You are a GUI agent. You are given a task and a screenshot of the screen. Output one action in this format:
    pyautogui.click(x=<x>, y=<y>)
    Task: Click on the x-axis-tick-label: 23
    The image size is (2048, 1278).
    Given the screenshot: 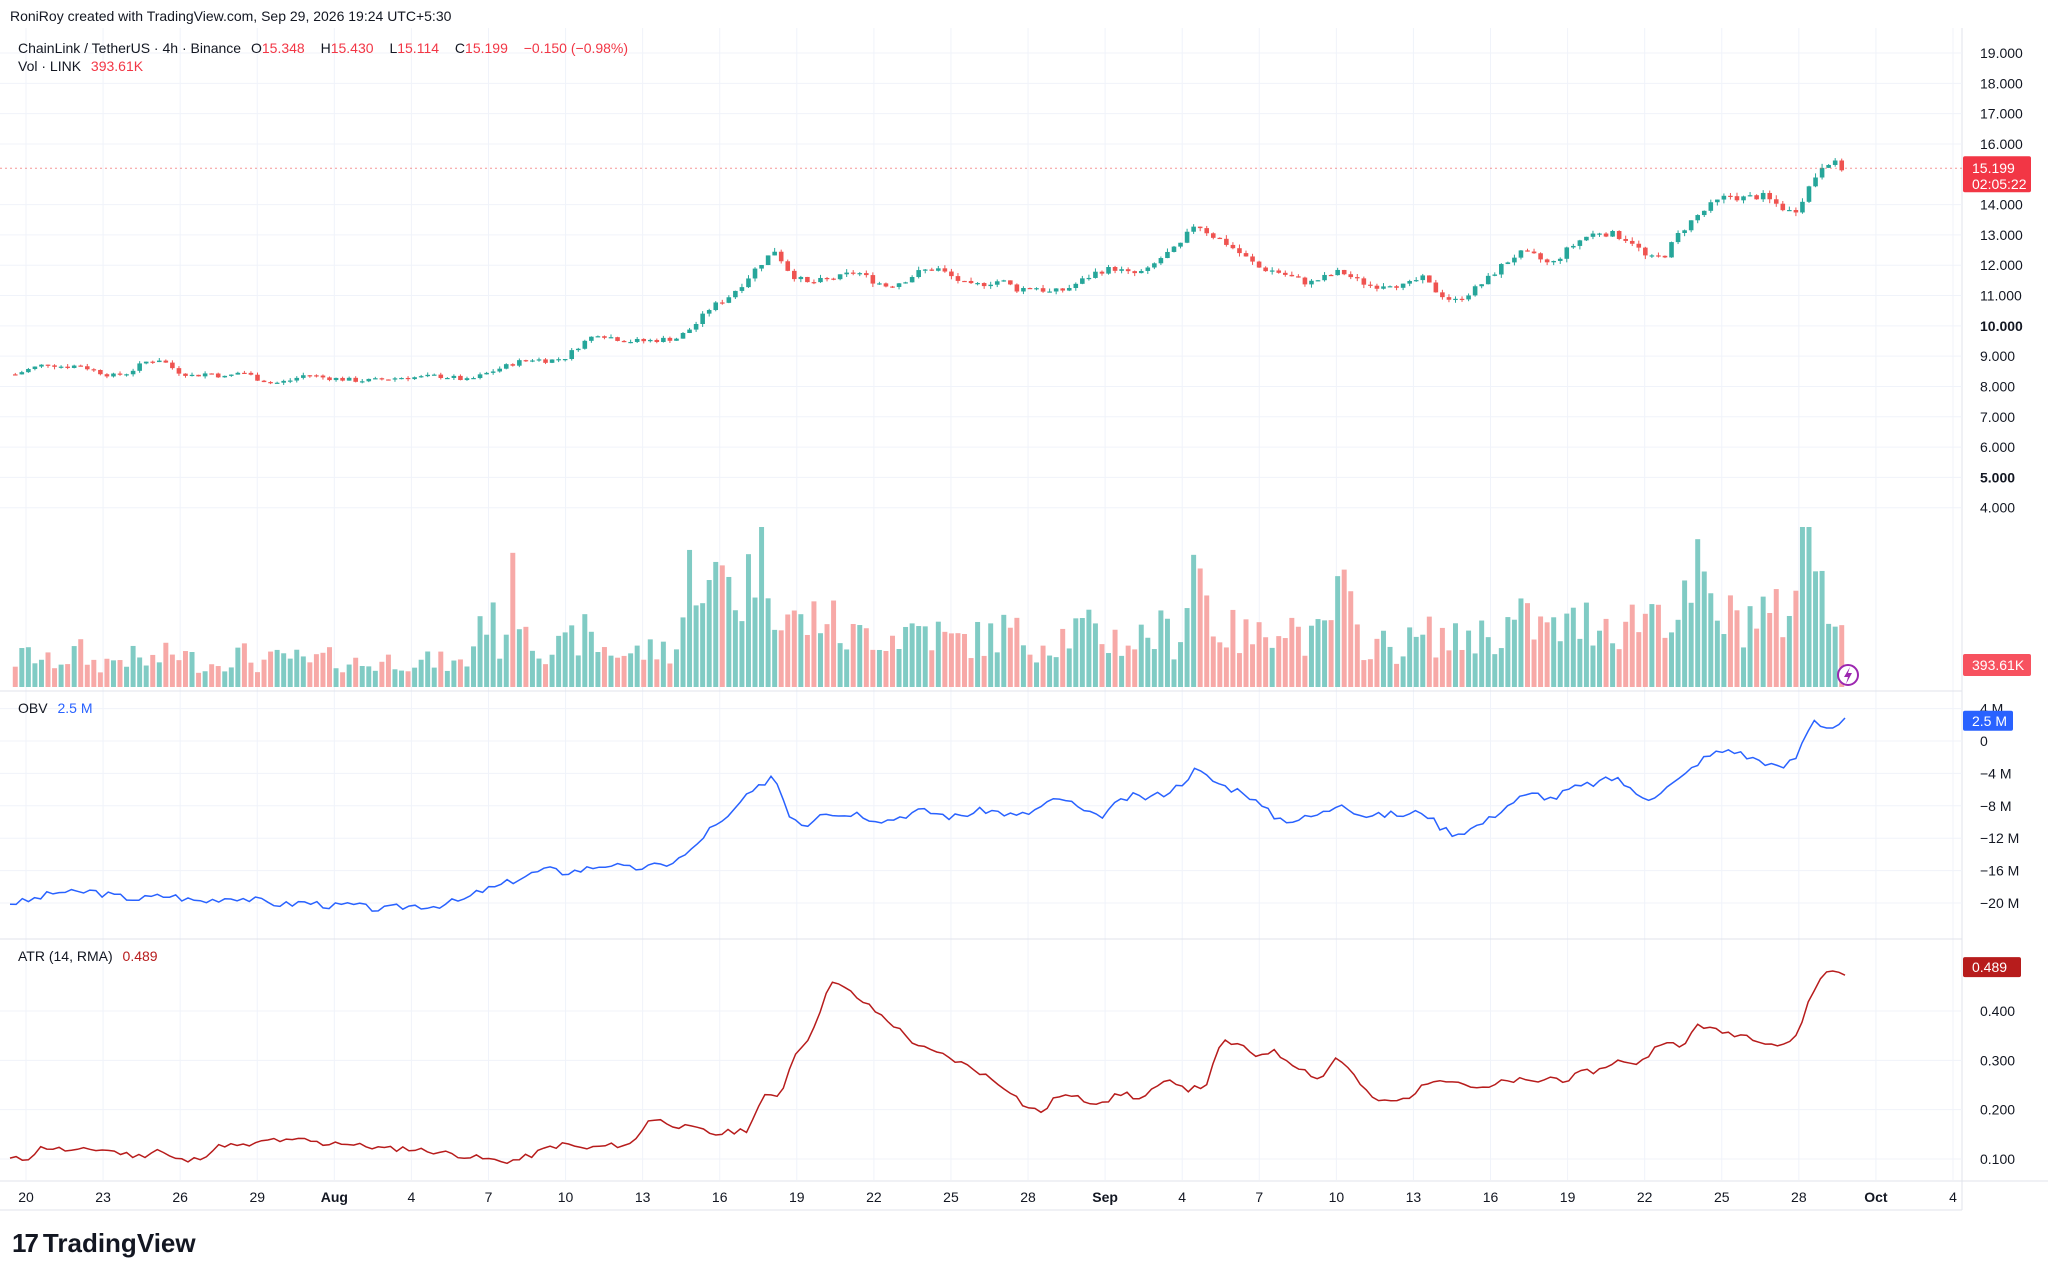 What is the action you would take?
    pyautogui.click(x=103, y=1197)
    